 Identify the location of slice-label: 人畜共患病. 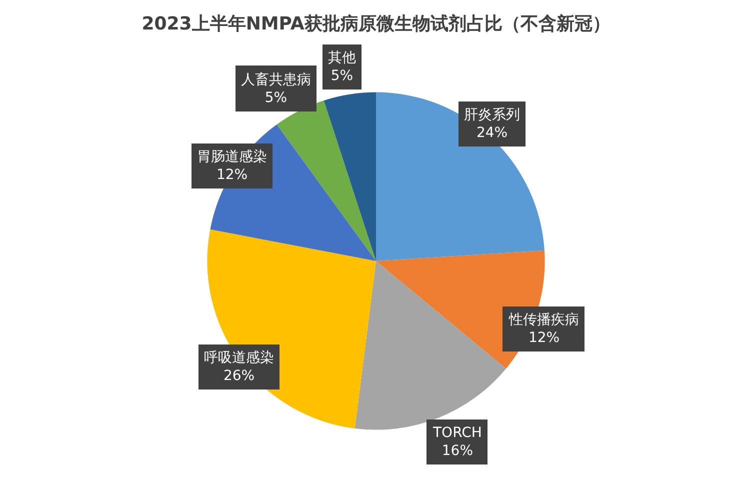
(276, 79).